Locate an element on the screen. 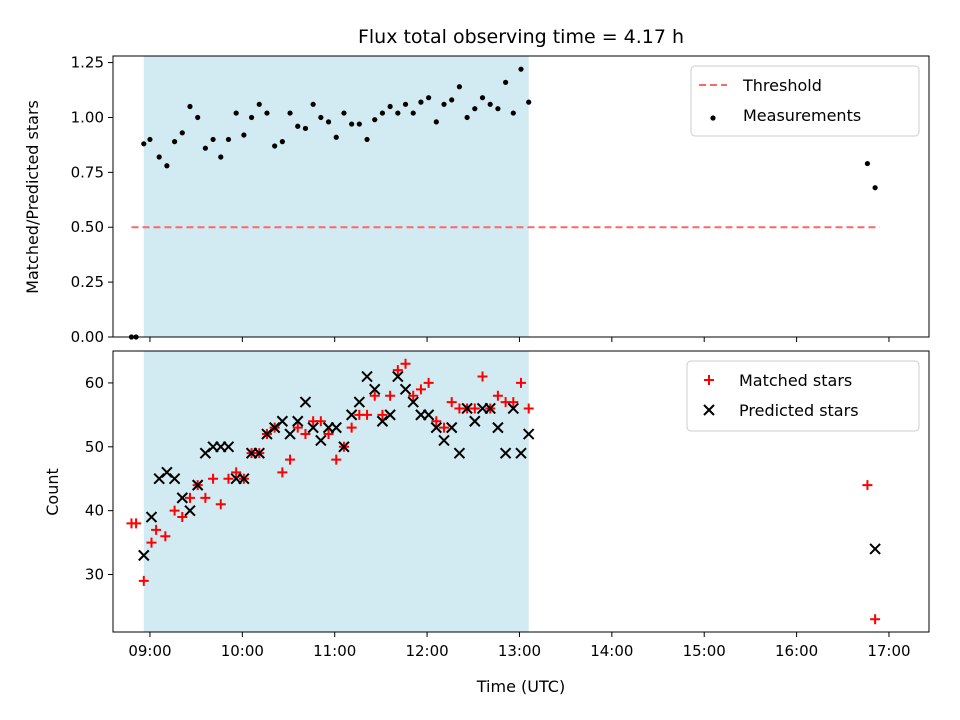  x-tick-label: 15:00 is located at coordinates (704, 651).